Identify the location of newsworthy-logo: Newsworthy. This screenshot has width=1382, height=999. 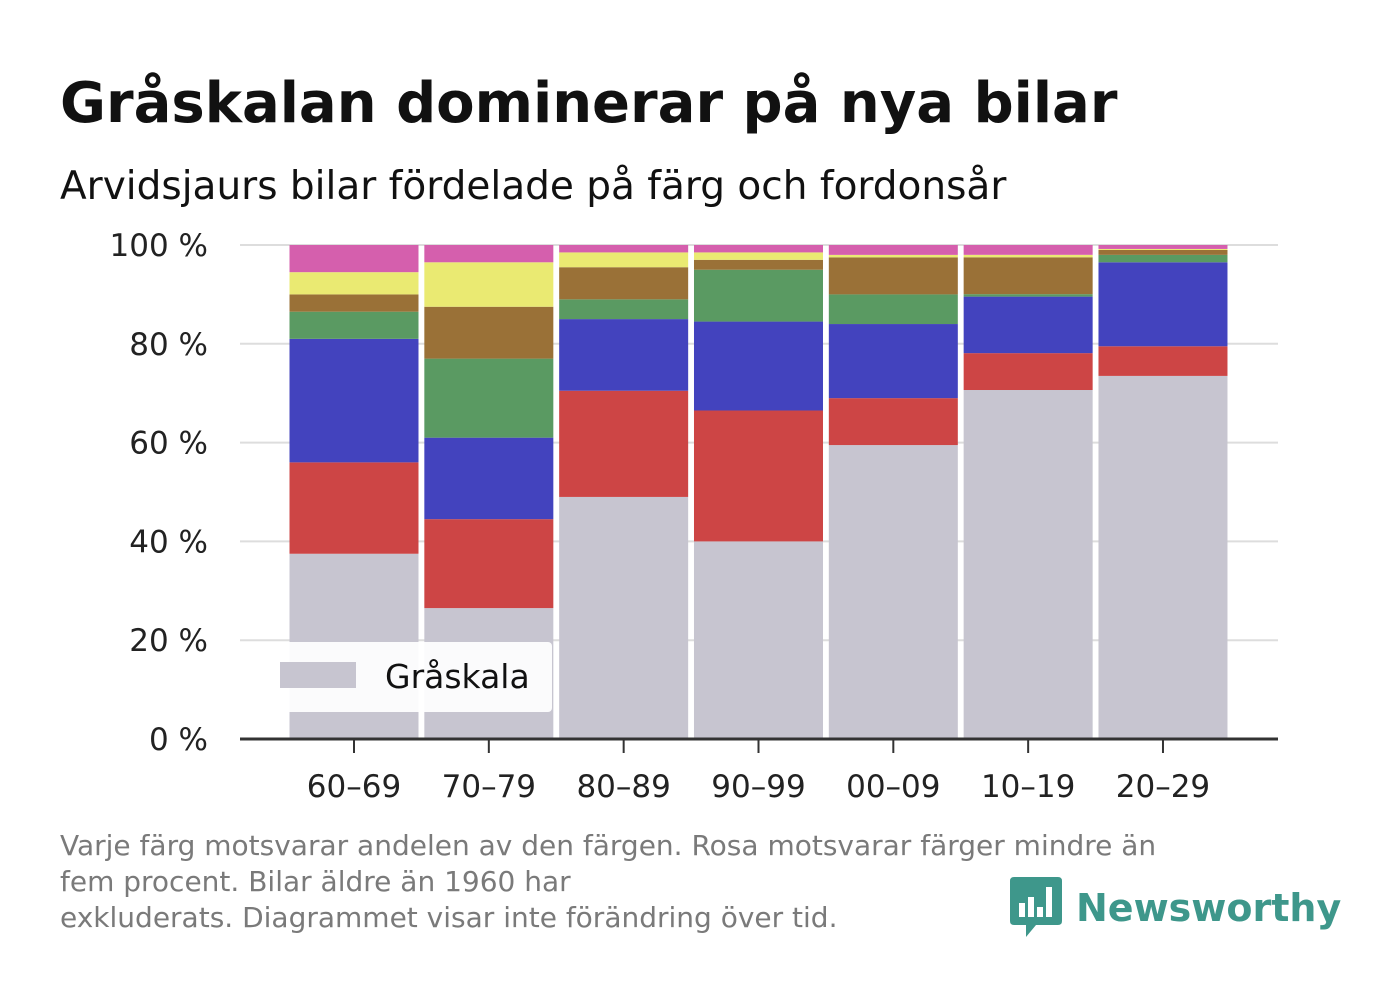
(1175, 908).